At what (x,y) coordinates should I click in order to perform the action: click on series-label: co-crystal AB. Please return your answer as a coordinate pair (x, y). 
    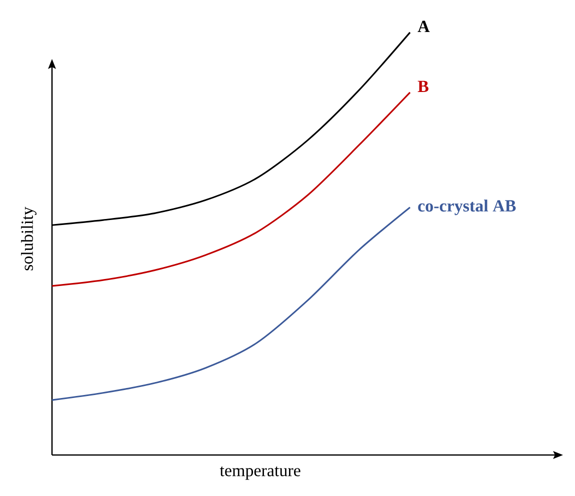
    Looking at the image, I should click on (467, 208).